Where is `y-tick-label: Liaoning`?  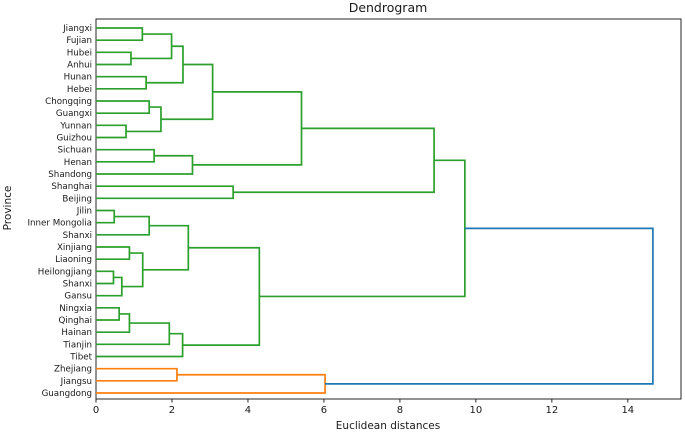 y-tick-label: Liaoning is located at coordinates (73, 260).